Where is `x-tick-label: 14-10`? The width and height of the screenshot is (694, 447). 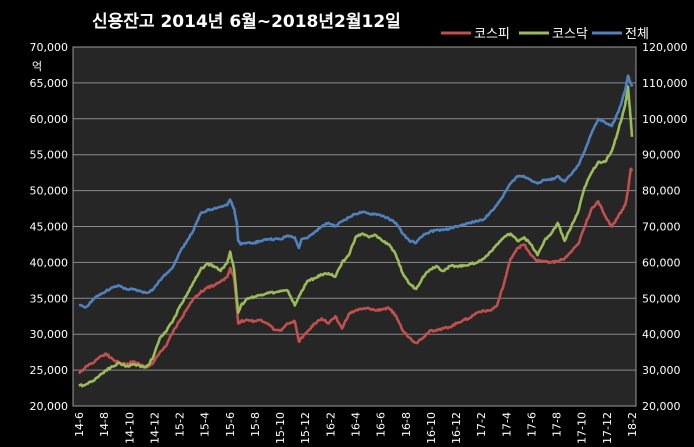 x-tick-label: 14-10 is located at coordinates (129, 428).